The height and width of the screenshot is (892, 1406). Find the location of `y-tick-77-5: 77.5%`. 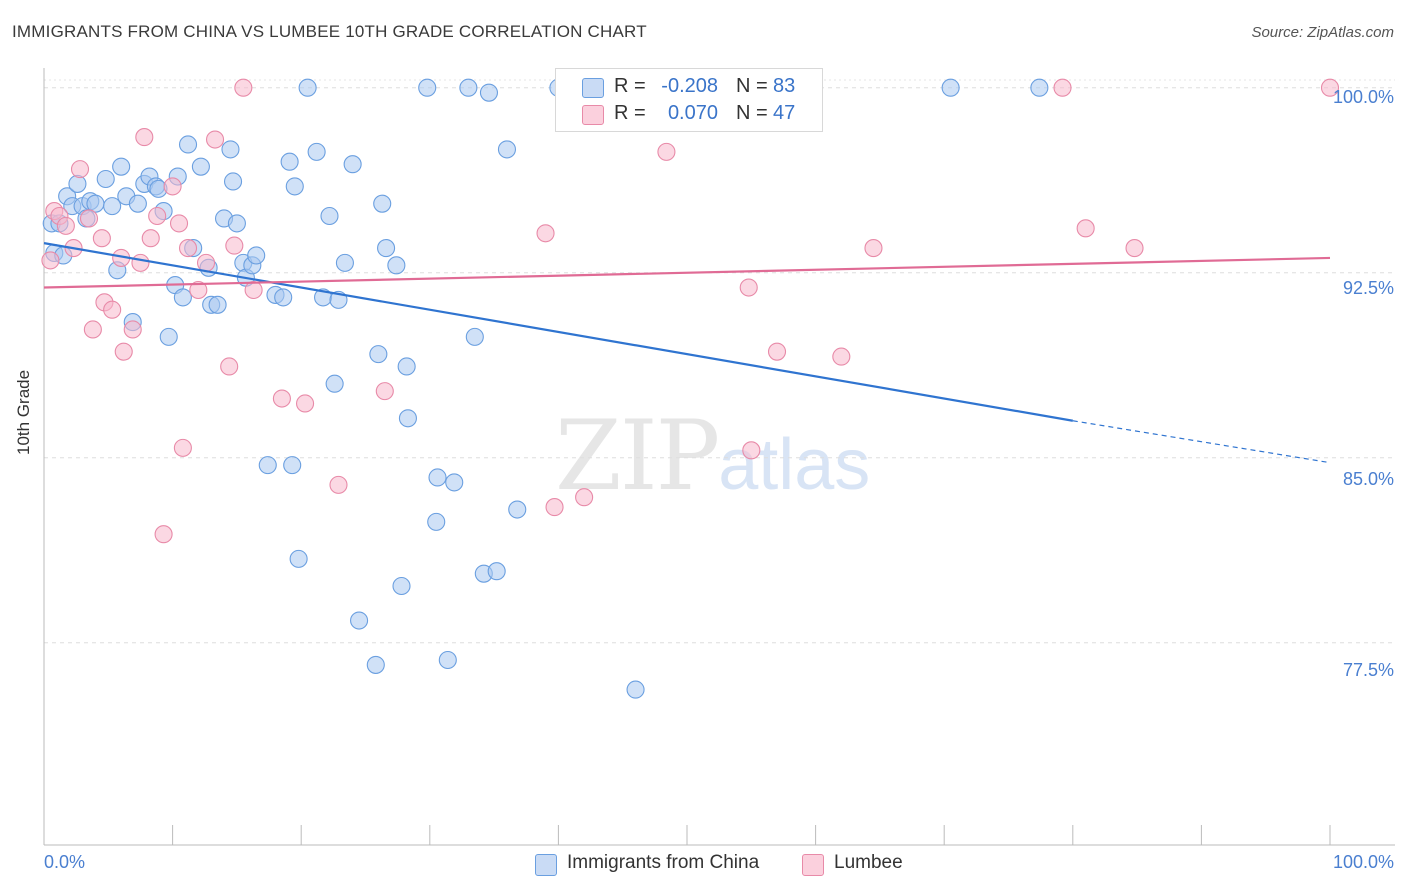

y-tick-77-5: 77.5% is located at coordinates (1368, 670).